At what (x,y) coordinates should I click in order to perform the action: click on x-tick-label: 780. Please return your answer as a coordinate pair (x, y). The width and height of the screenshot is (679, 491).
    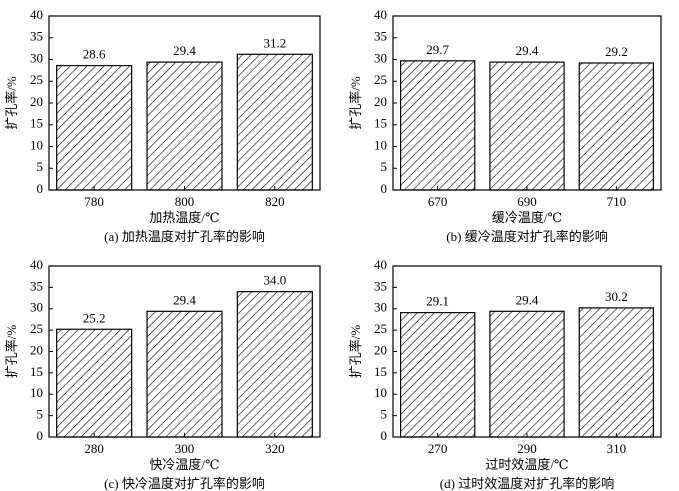
    Looking at the image, I should click on (94, 201).